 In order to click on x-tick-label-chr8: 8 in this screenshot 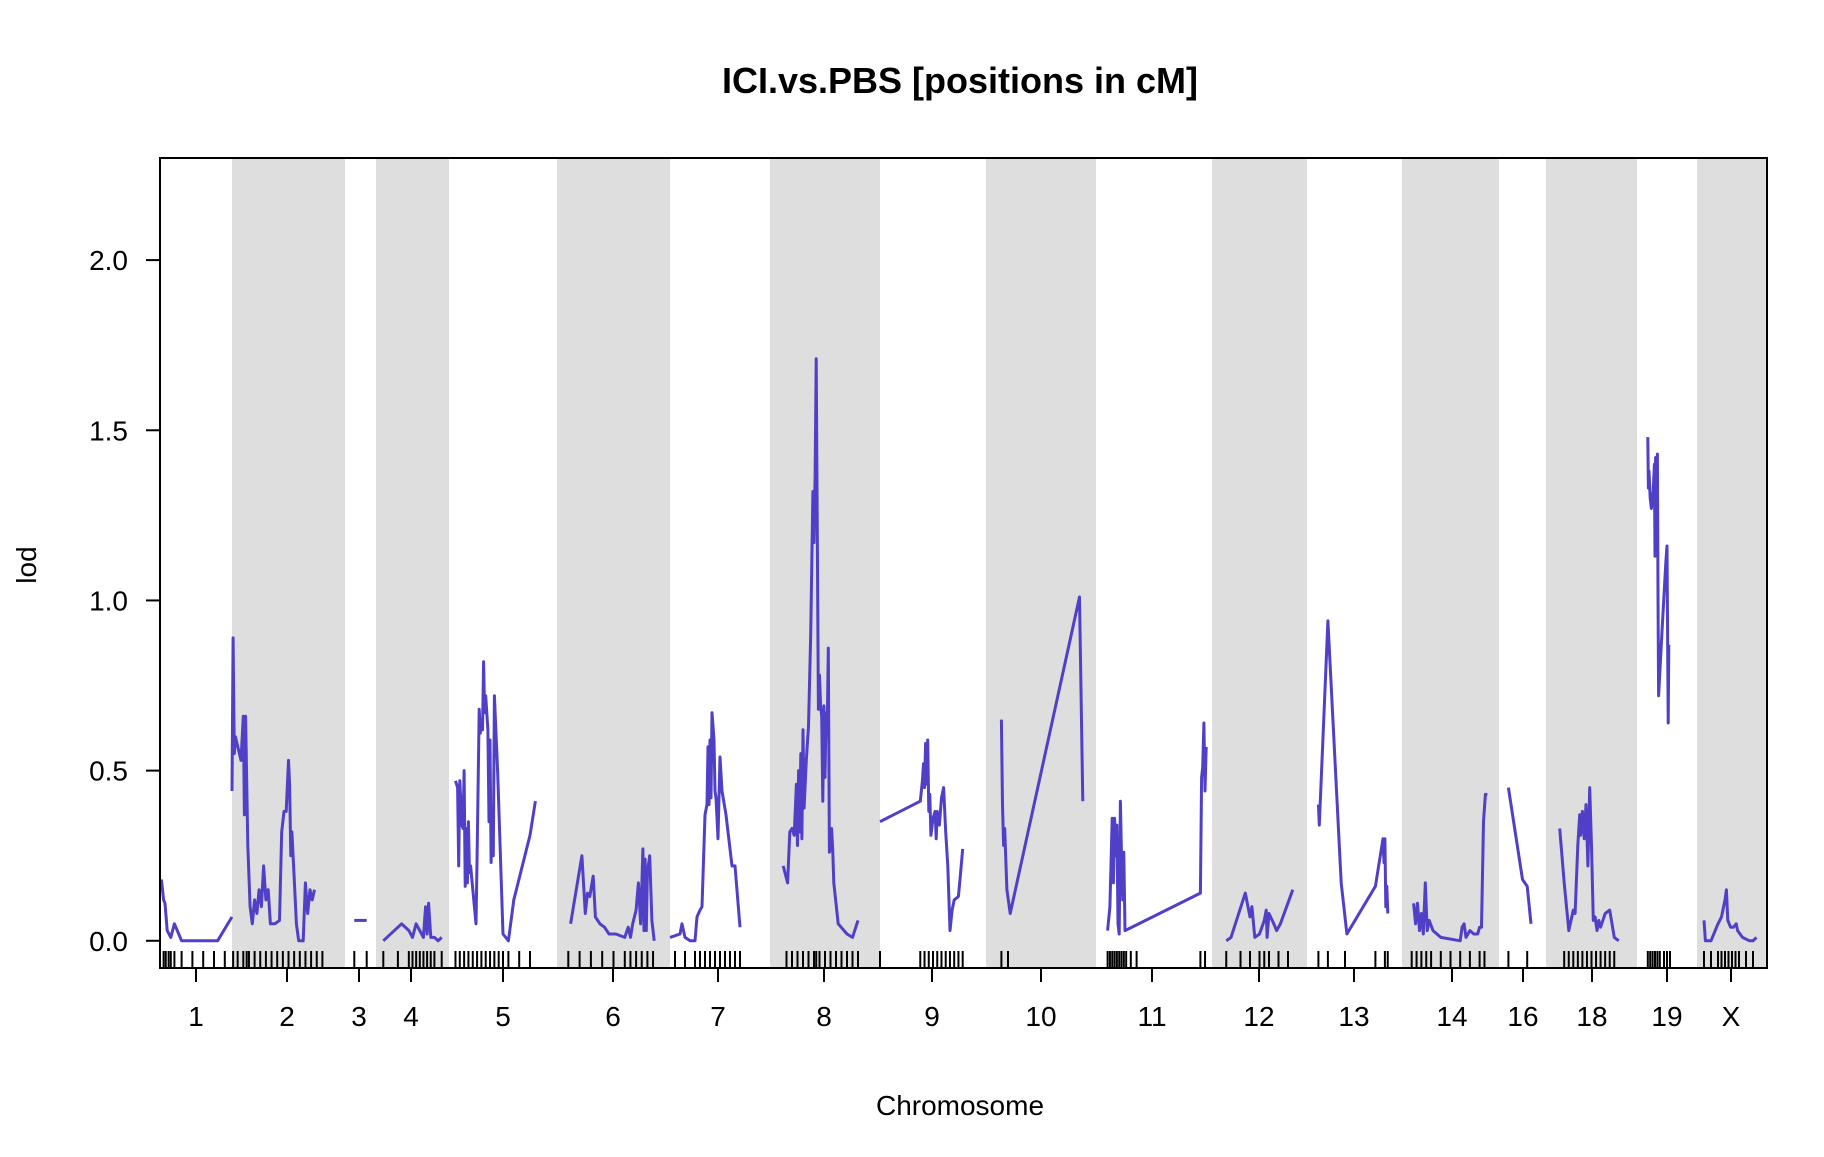, I will do `click(824, 1016)`.